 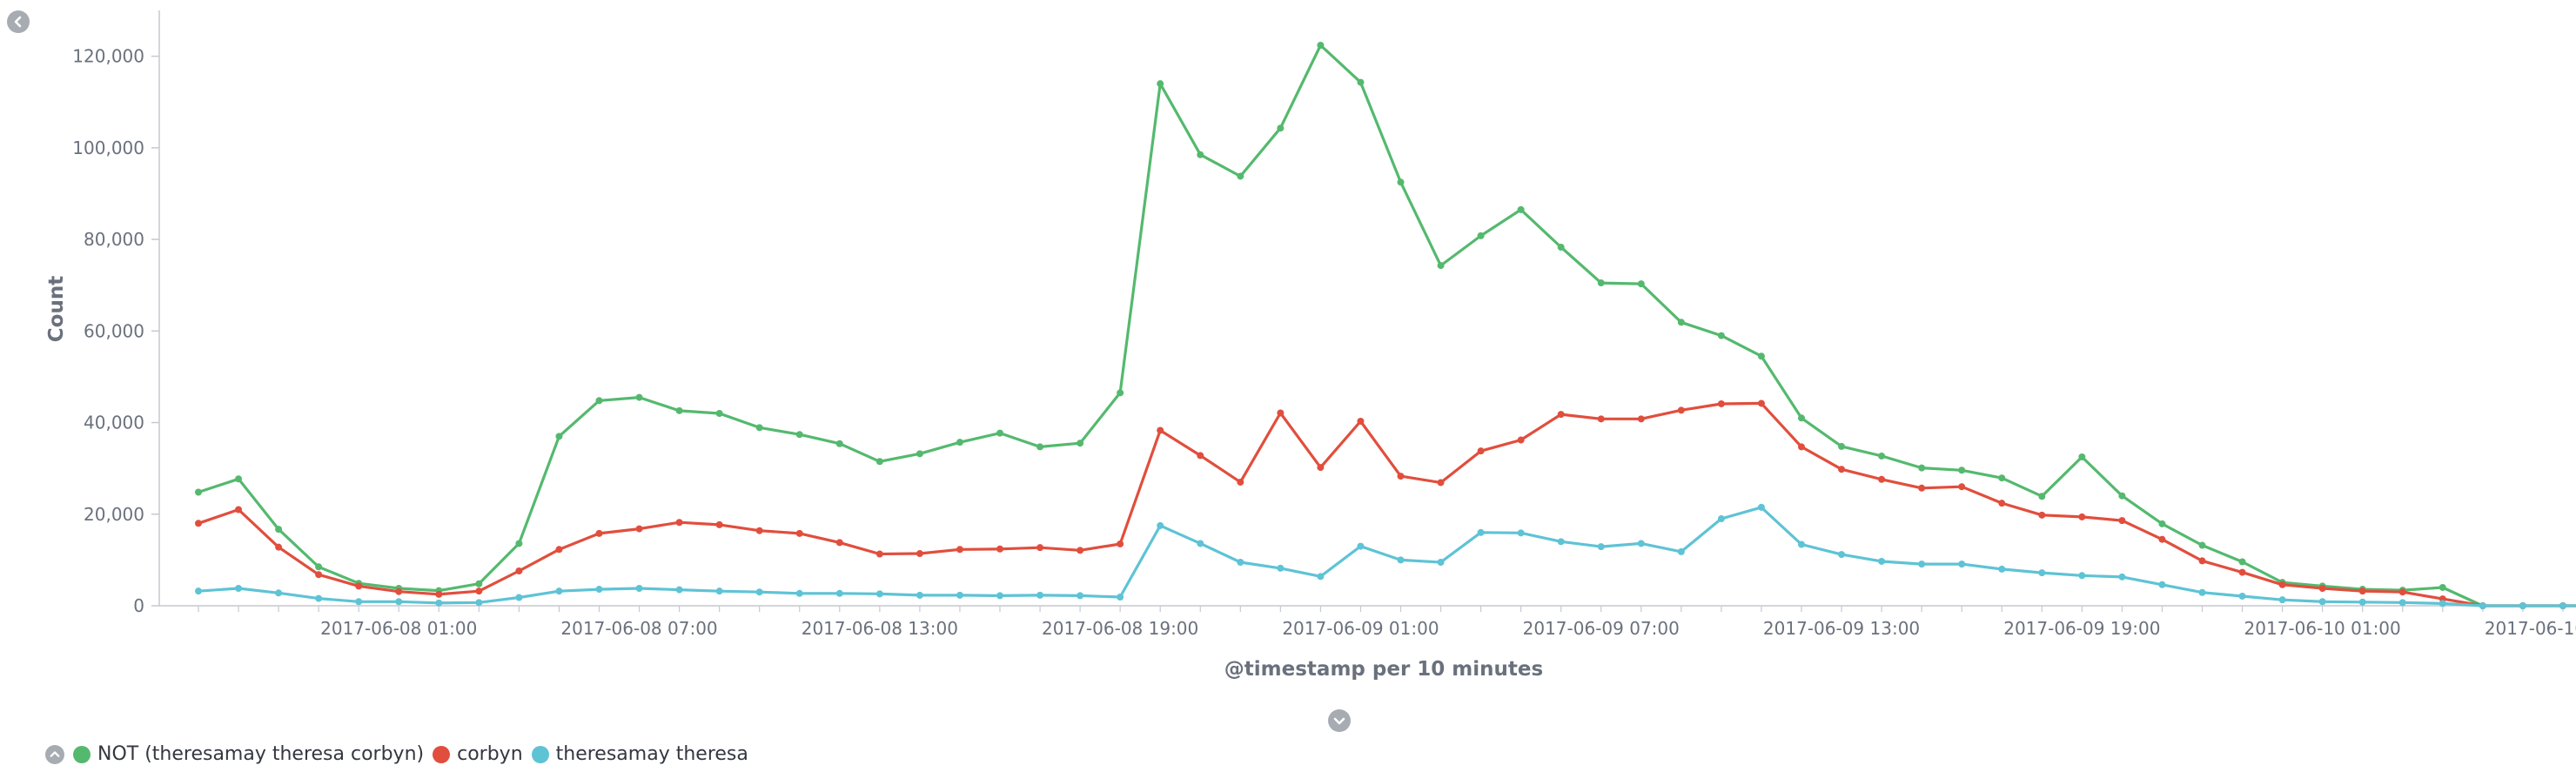 I want to click on collapse-sidebar-button, so click(x=18, y=21).